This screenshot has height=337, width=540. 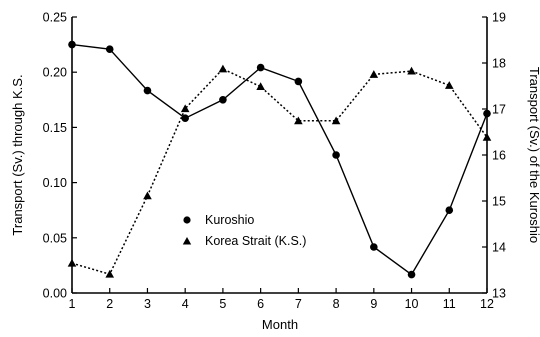 I want to click on left-tick-label: 0.20, so click(x=55, y=73).